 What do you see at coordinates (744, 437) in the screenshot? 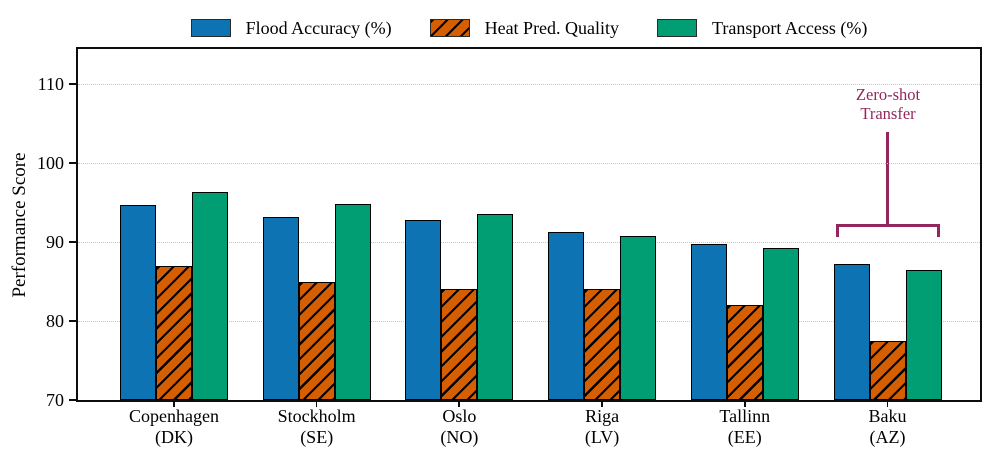
I see `category-code: (EE)` at bounding box center [744, 437].